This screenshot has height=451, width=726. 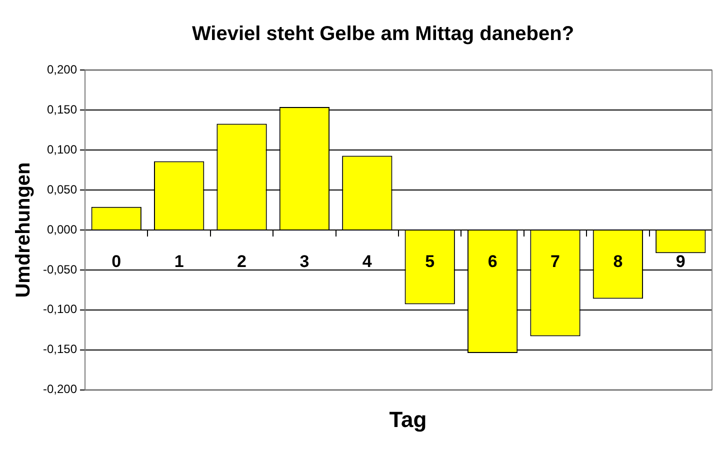 I want to click on x-tick-label: 8, so click(x=618, y=261).